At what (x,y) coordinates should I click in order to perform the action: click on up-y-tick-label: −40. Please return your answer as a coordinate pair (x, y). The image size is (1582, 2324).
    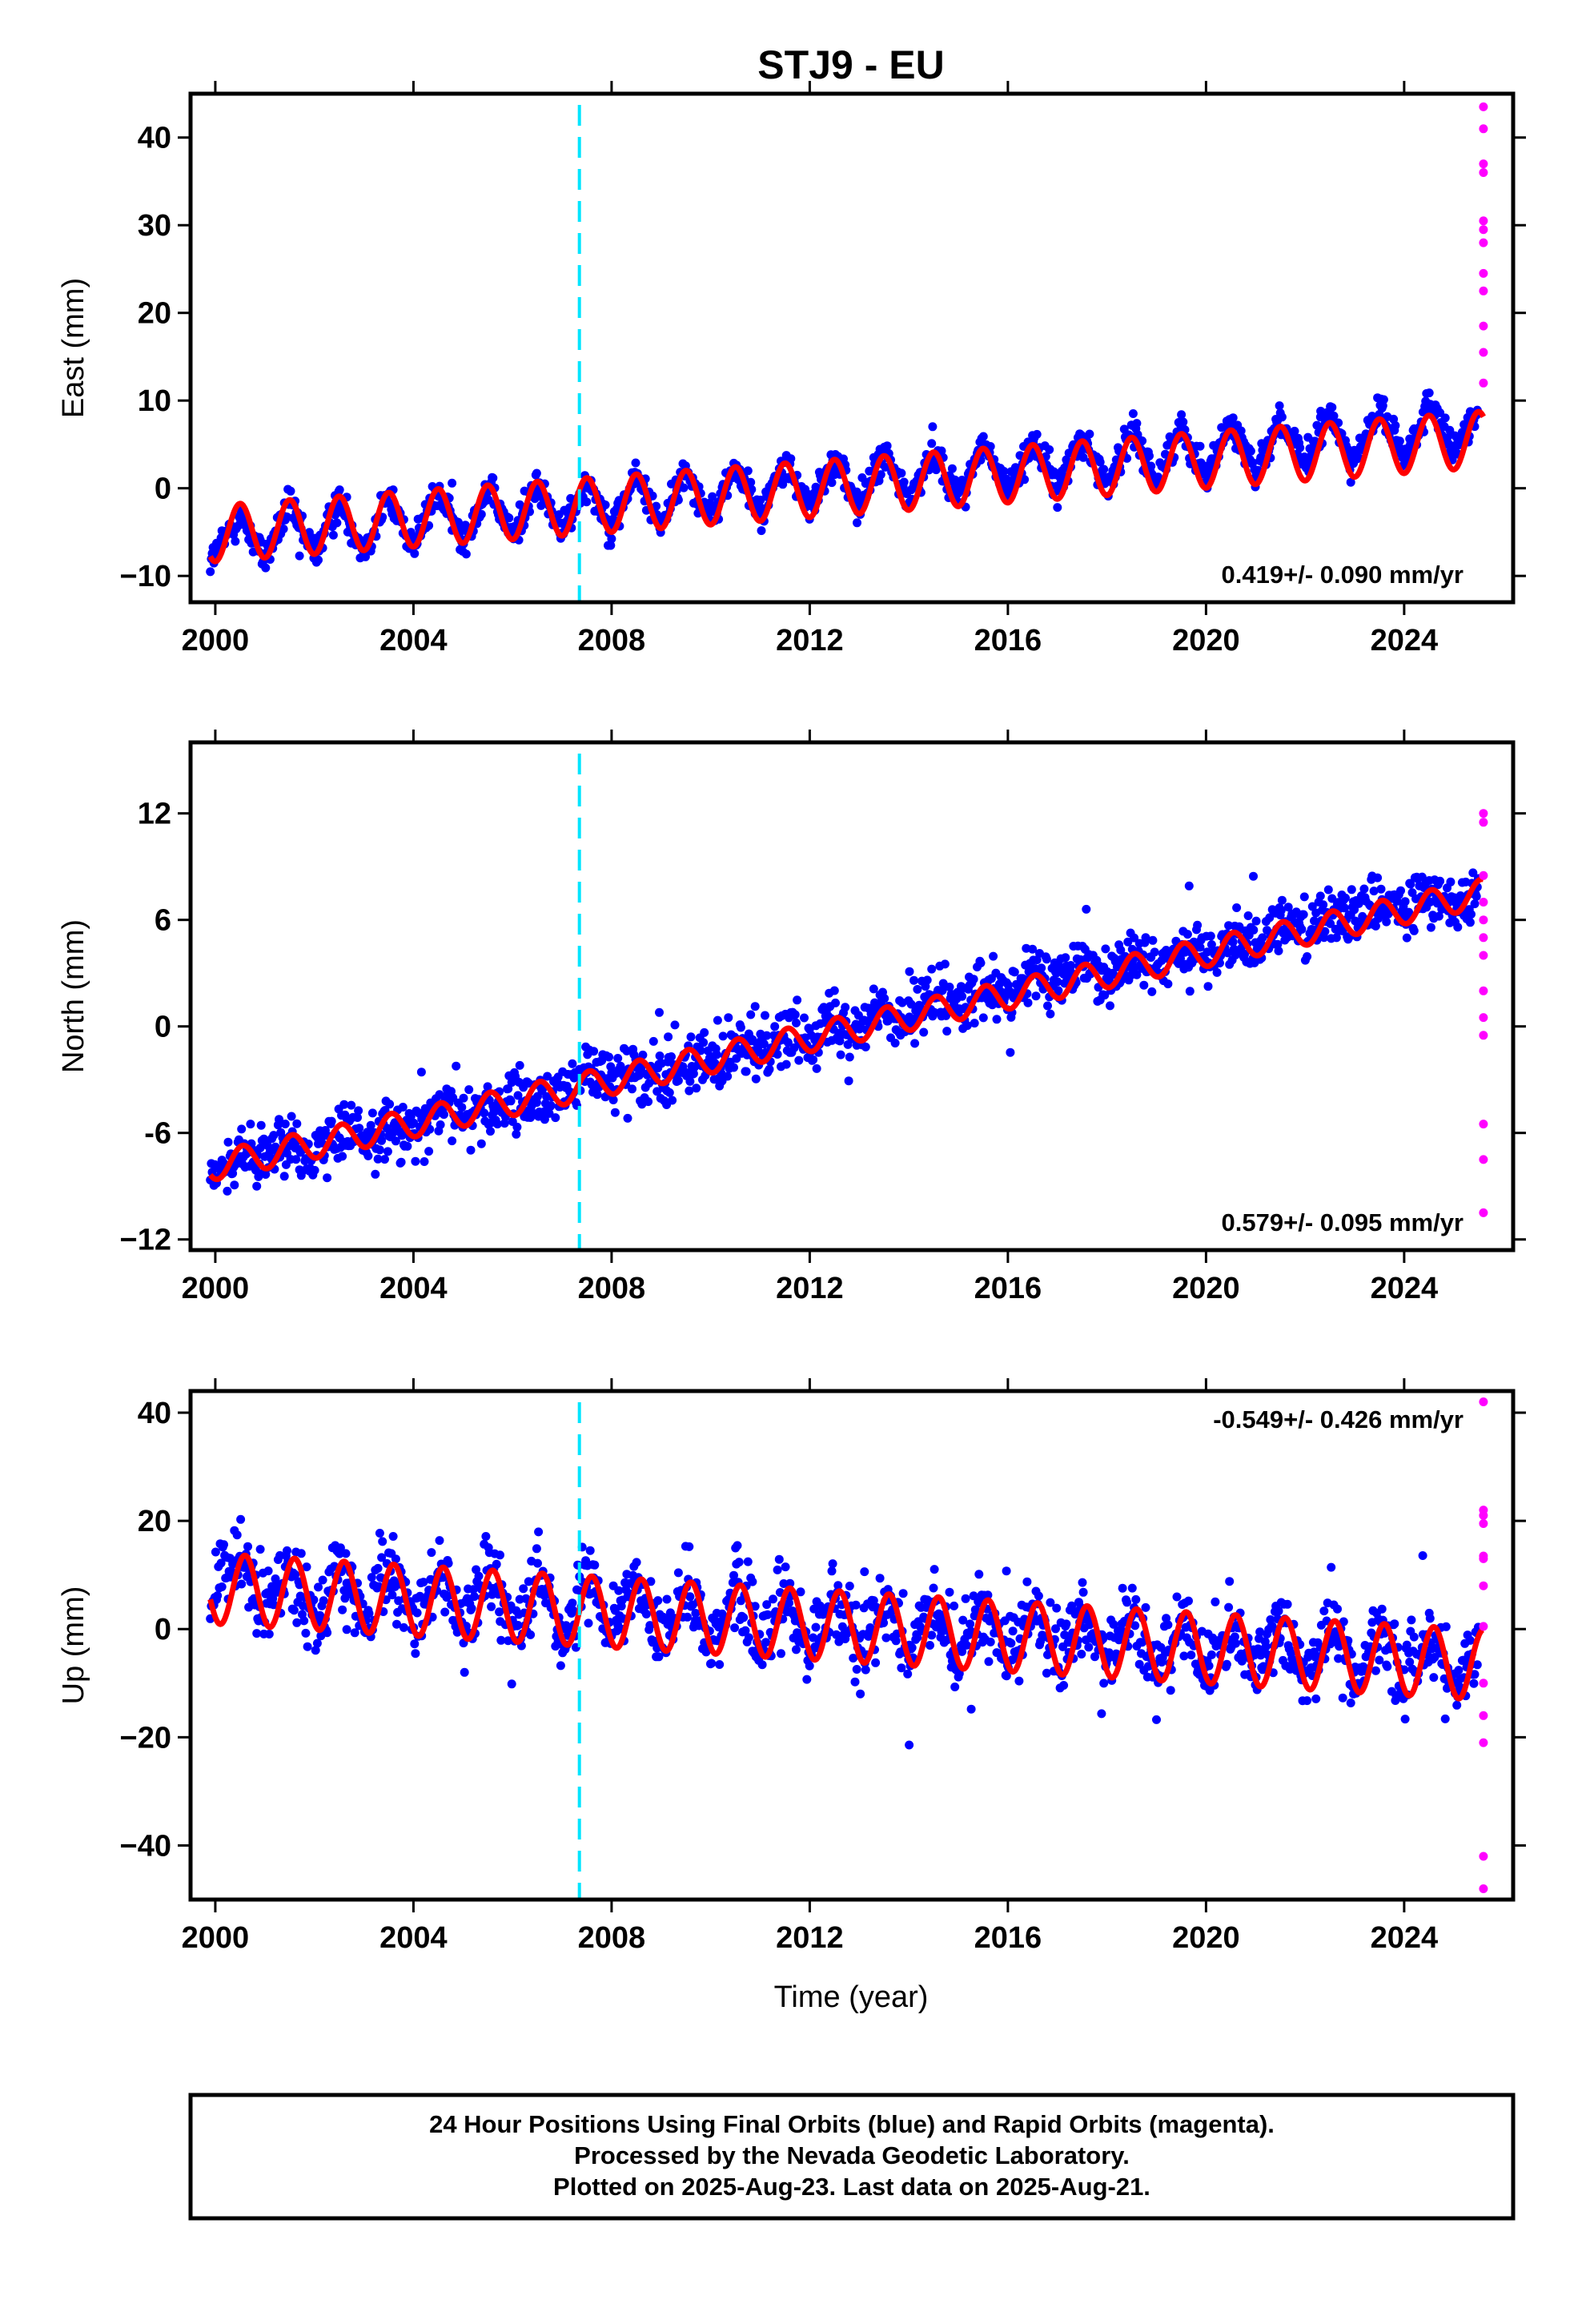
    Looking at the image, I should click on (145, 1846).